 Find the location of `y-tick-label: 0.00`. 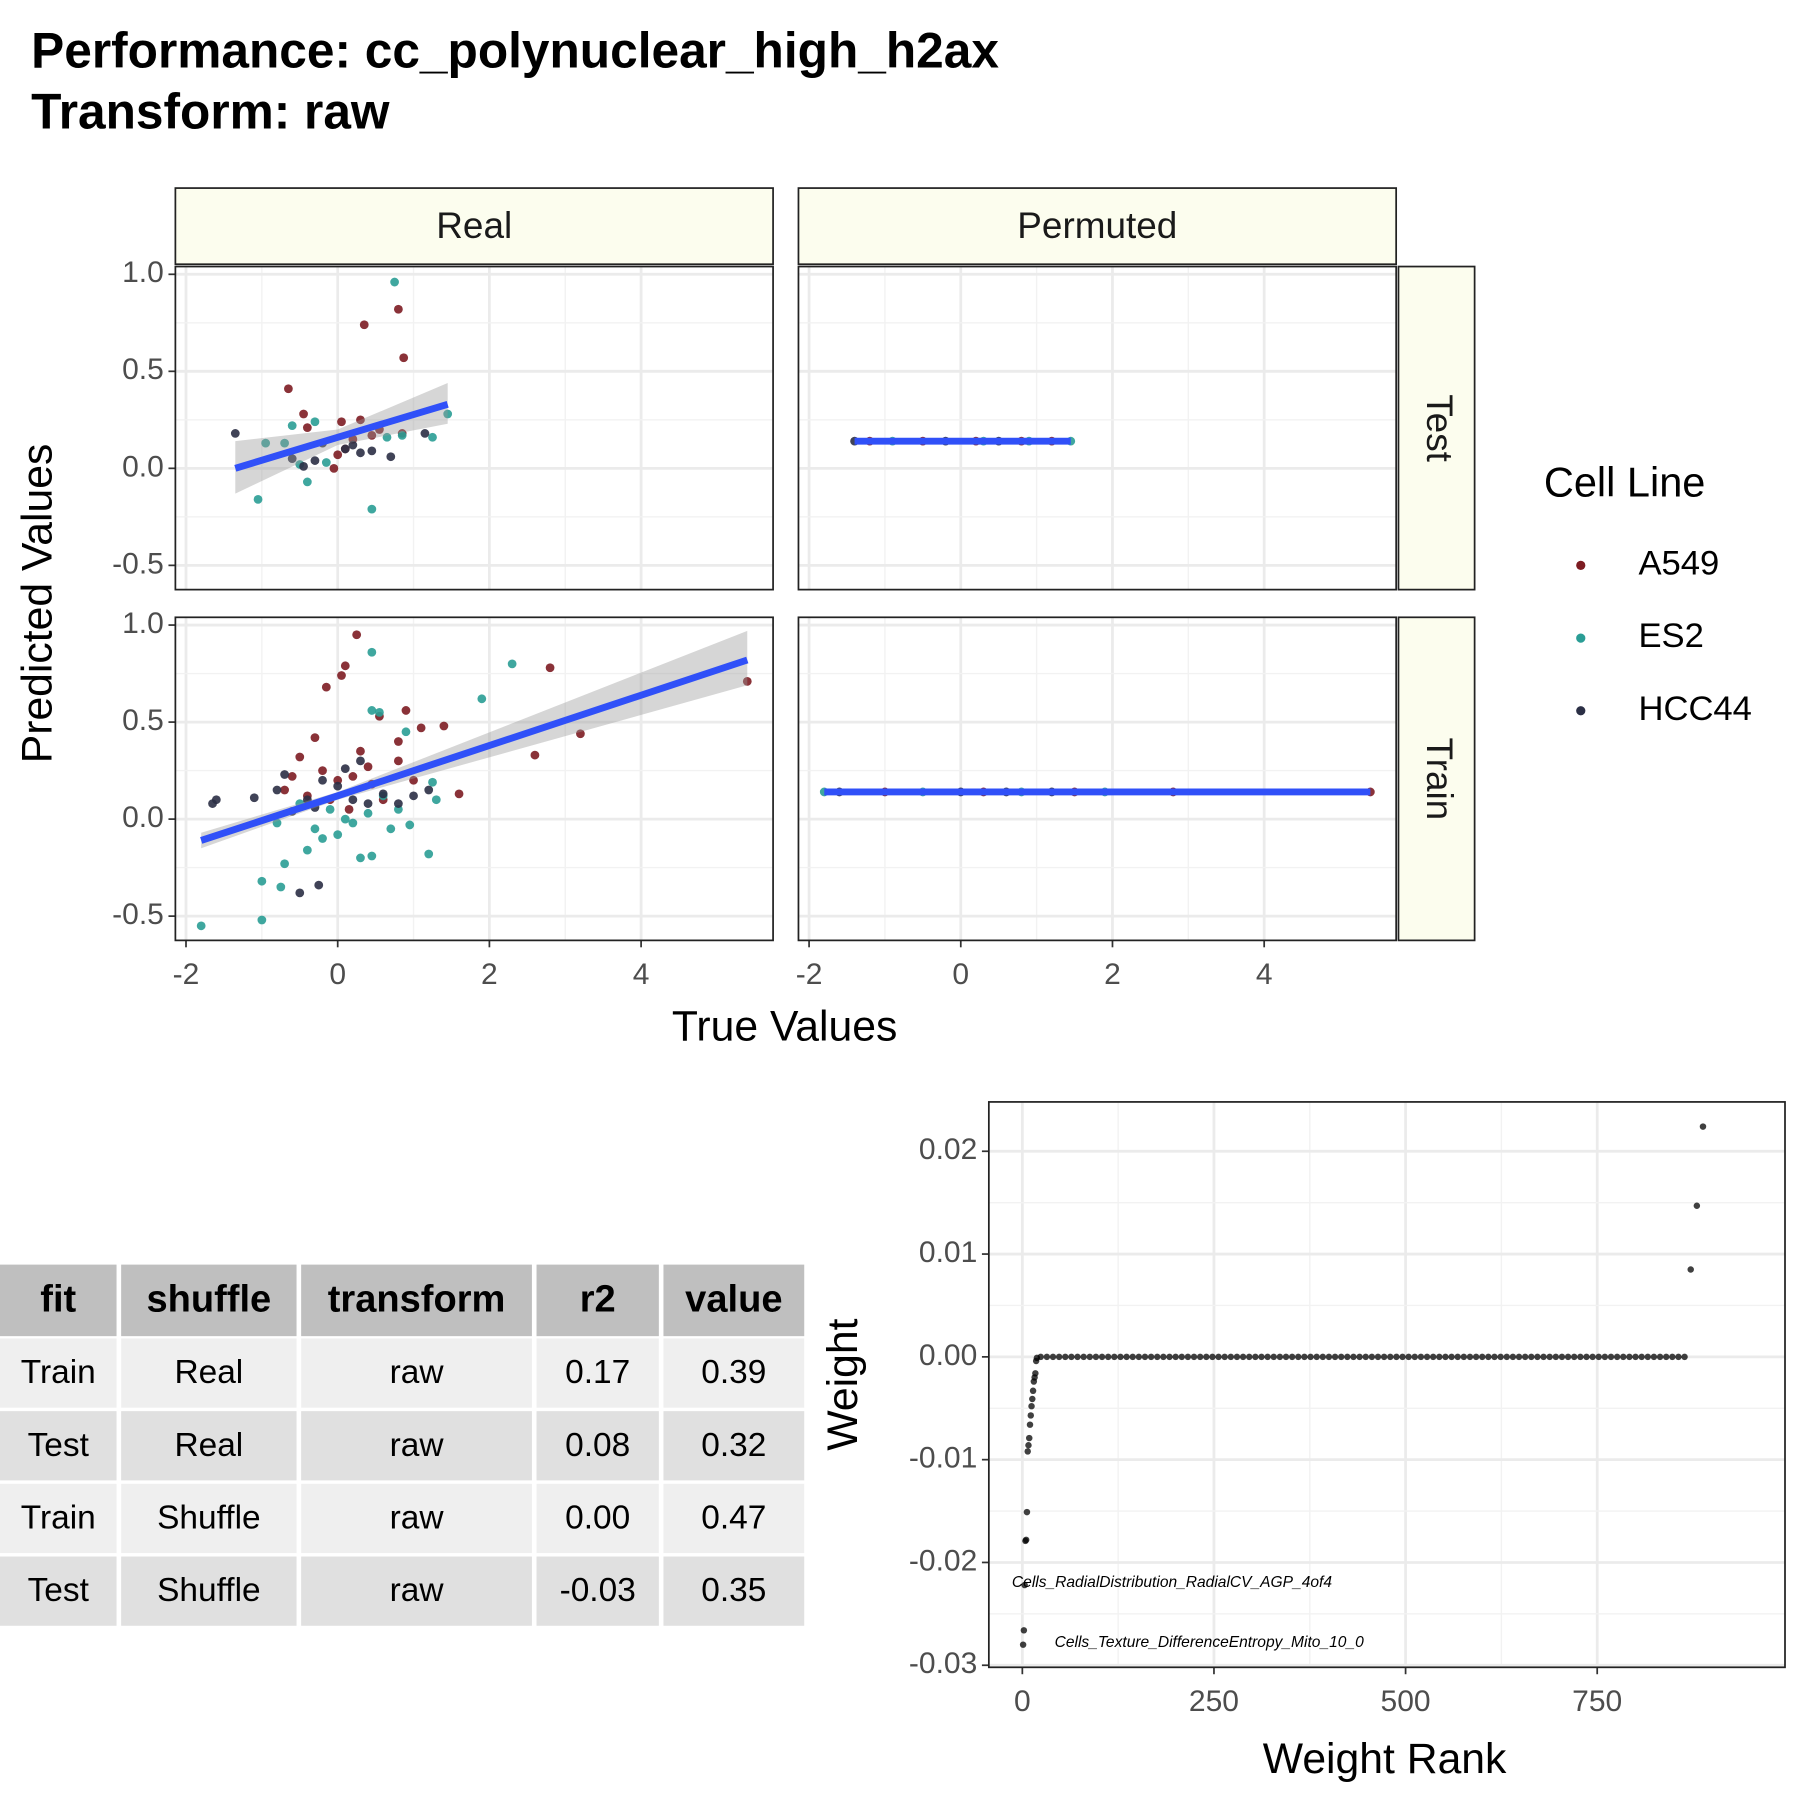

y-tick-label: 0.00 is located at coordinates (948, 1355).